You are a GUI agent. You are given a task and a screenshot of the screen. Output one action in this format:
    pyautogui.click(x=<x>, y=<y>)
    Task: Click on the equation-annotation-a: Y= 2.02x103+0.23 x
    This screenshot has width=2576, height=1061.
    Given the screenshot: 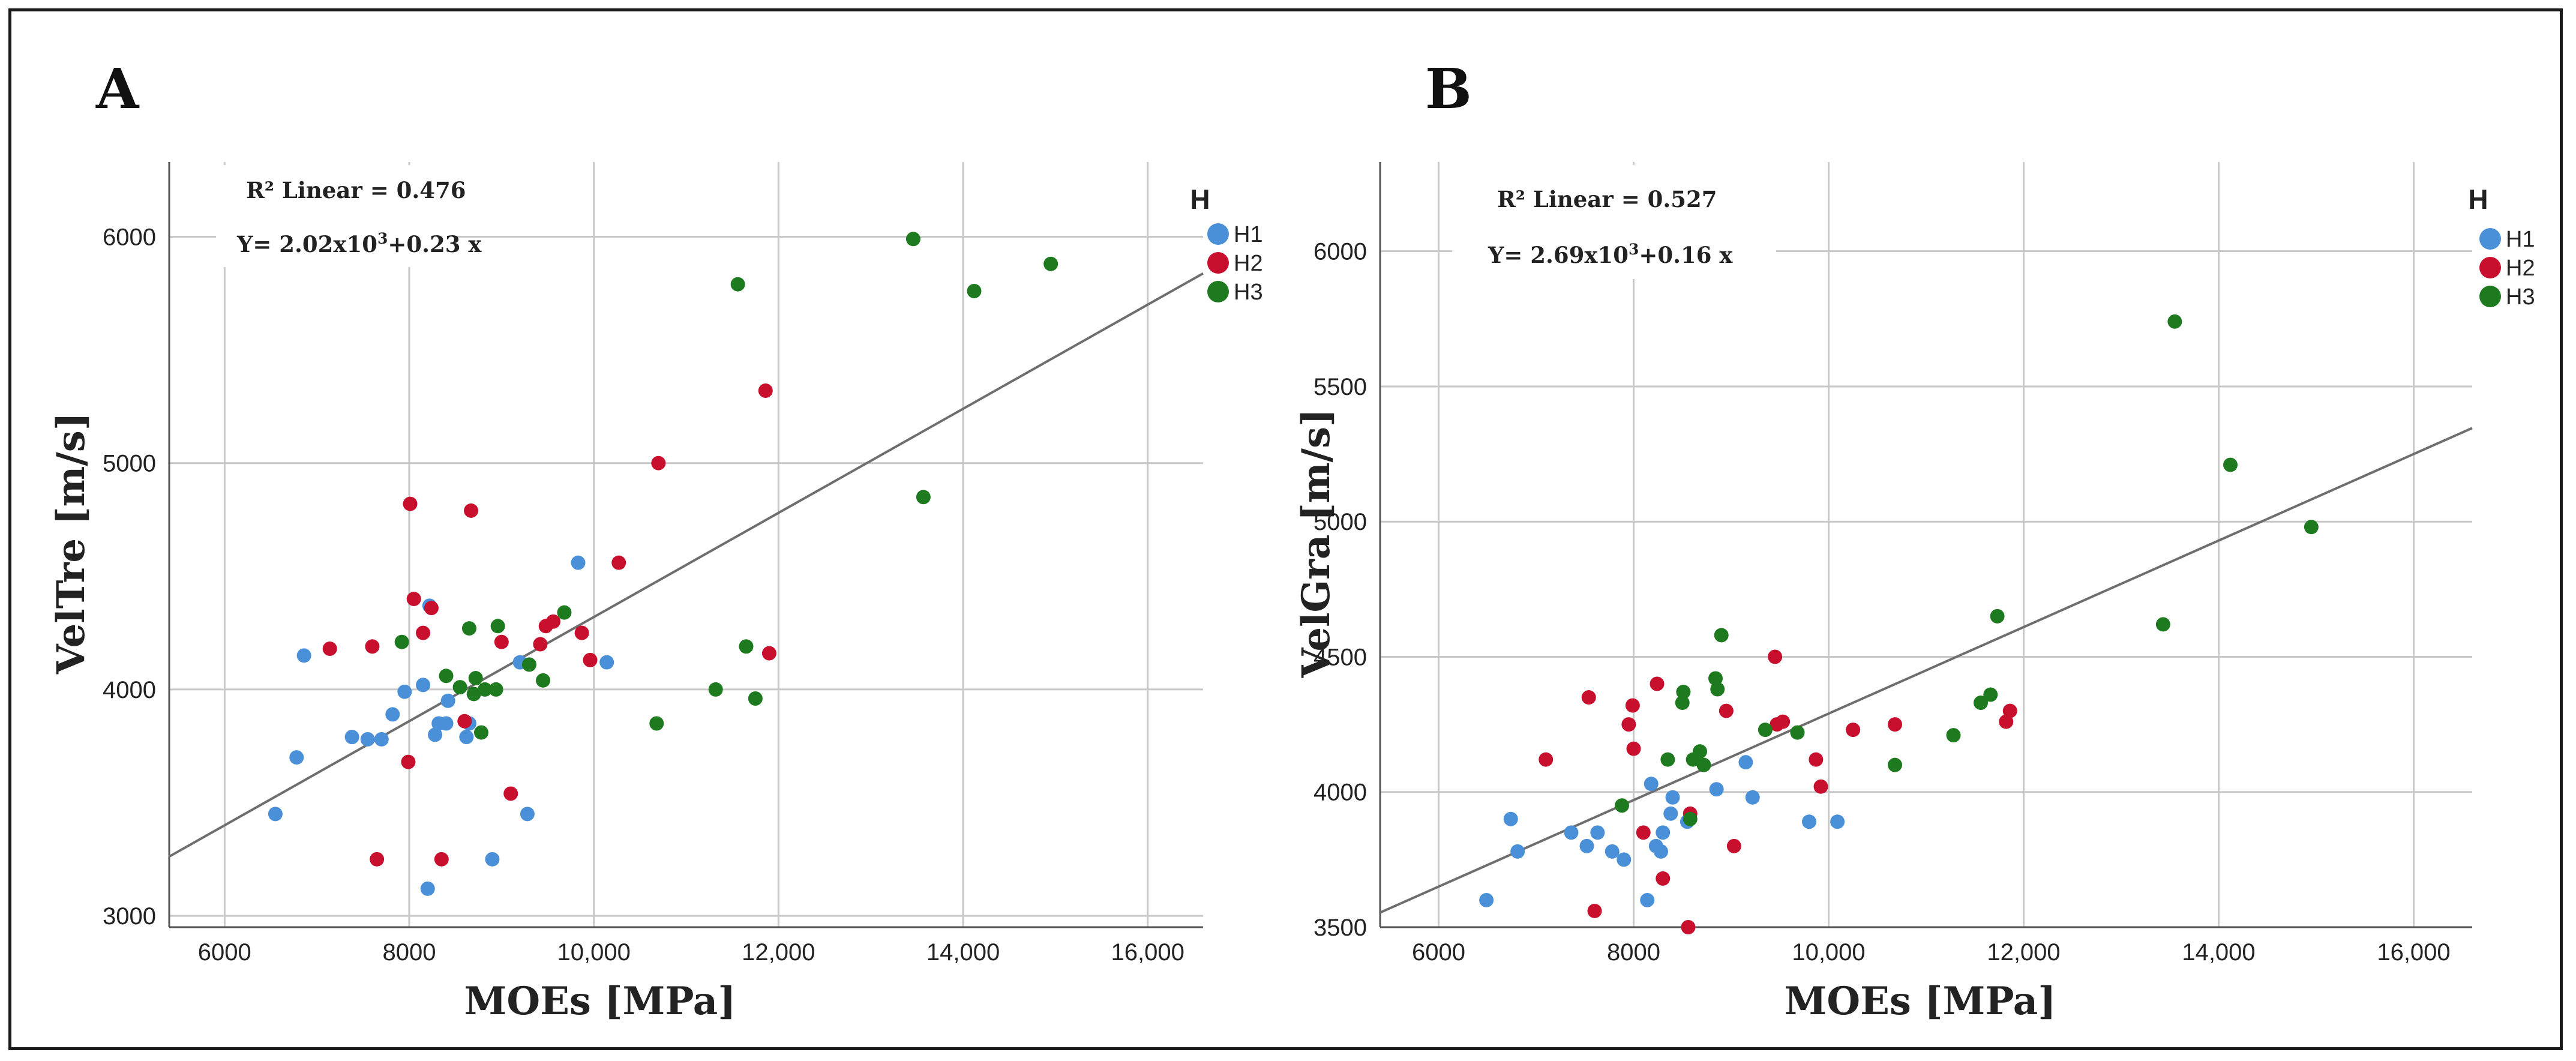 What is the action you would take?
    pyautogui.click(x=359, y=244)
    